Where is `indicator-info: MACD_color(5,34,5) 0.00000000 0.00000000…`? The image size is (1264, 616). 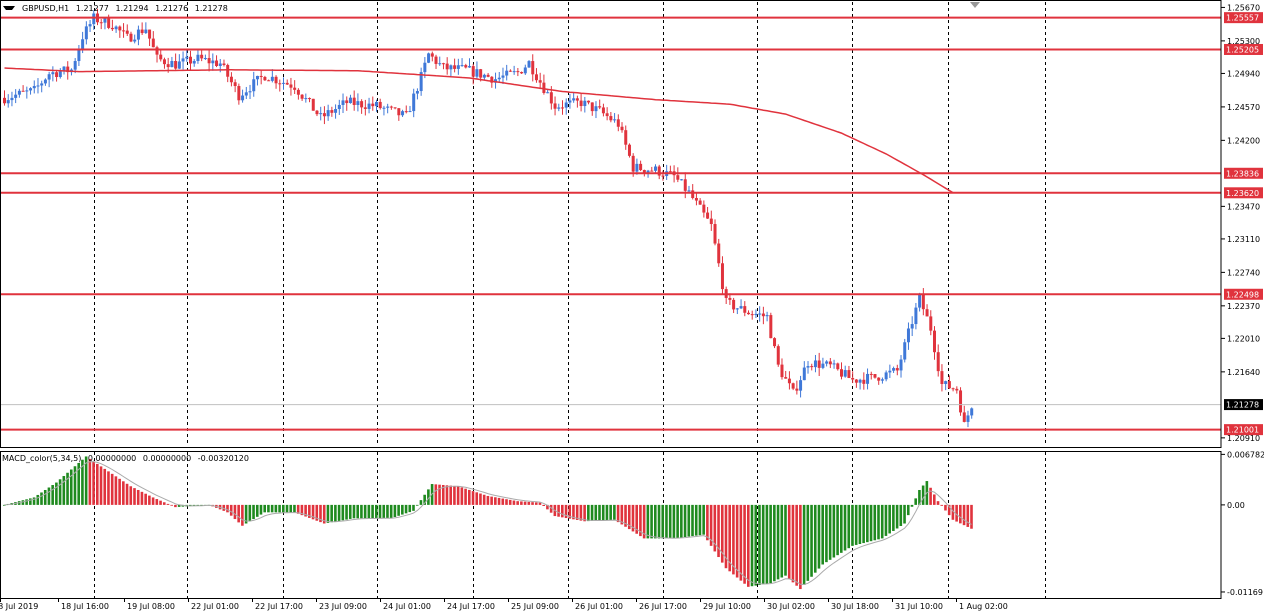
indicator-info: MACD_color(5,34,5) 0.00000000 0.00000000… is located at coordinates (125, 458).